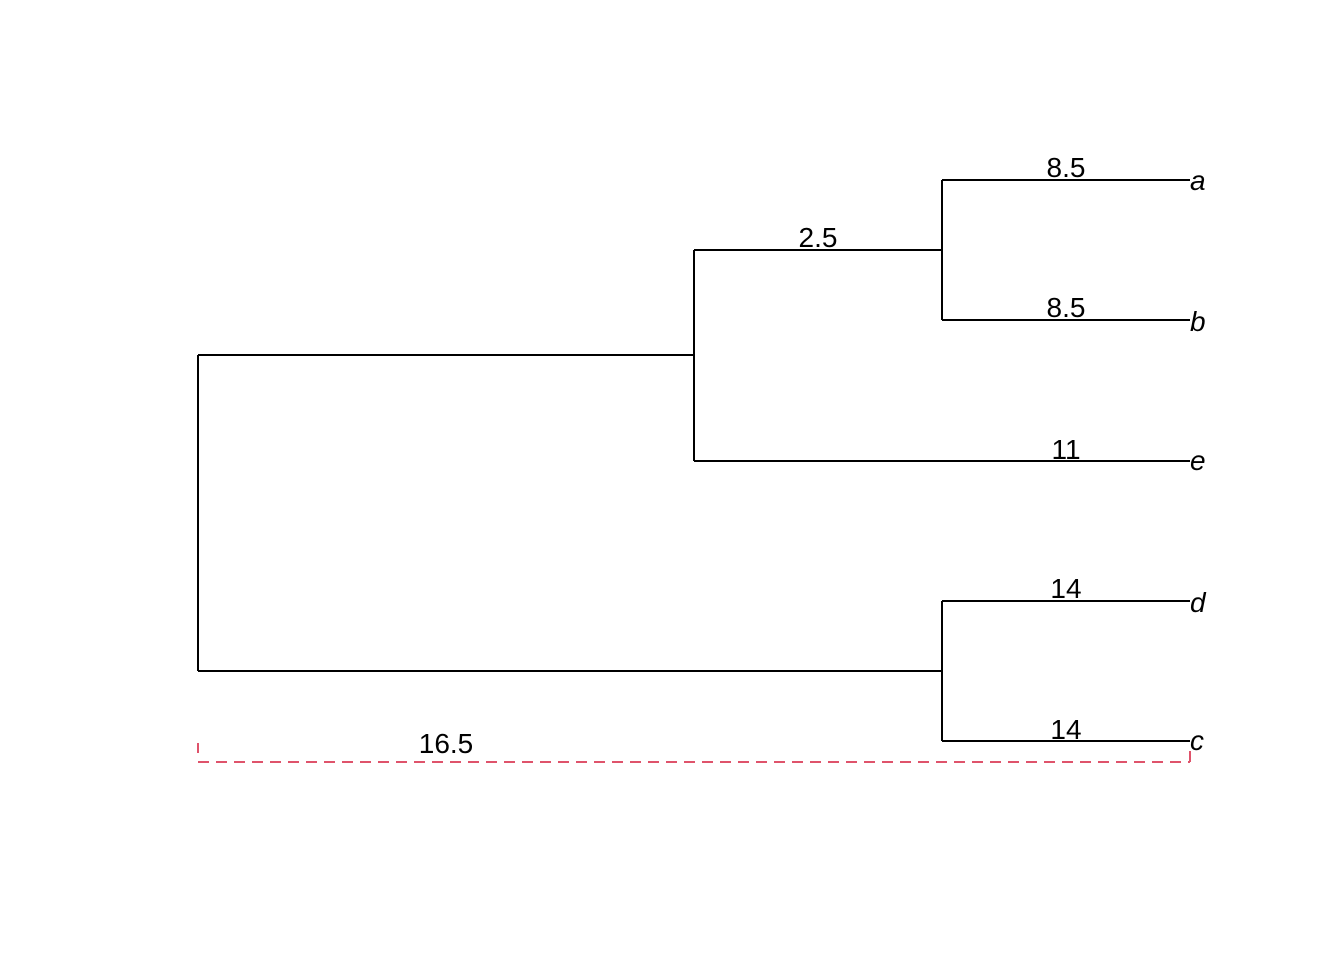 The image size is (1344, 960). What do you see at coordinates (1198, 602) in the screenshot?
I see `tip-label-d: d` at bounding box center [1198, 602].